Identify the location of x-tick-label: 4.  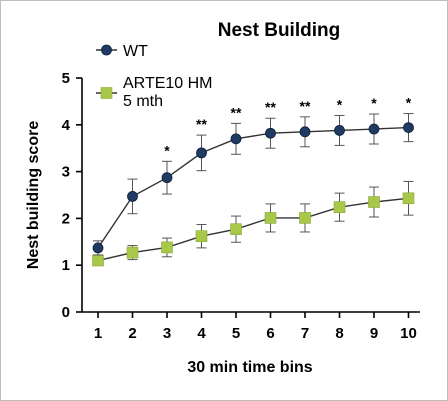
(201, 333).